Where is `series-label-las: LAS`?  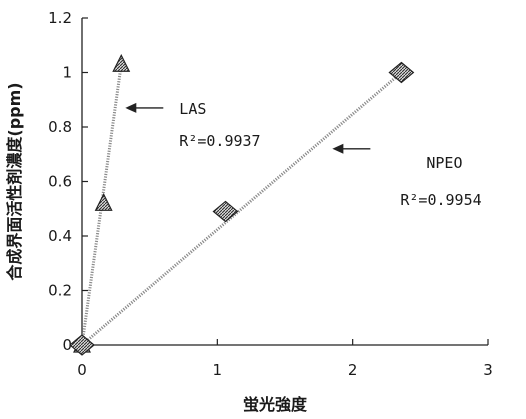 series-label-las: LAS is located at coordinates (192, 109).